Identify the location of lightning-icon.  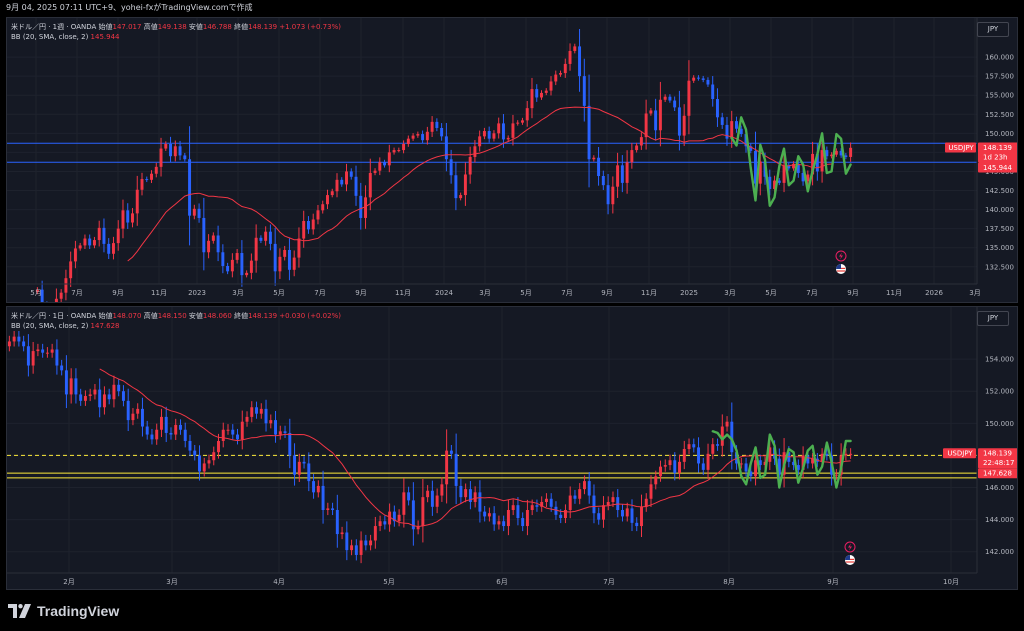
(841, 256).